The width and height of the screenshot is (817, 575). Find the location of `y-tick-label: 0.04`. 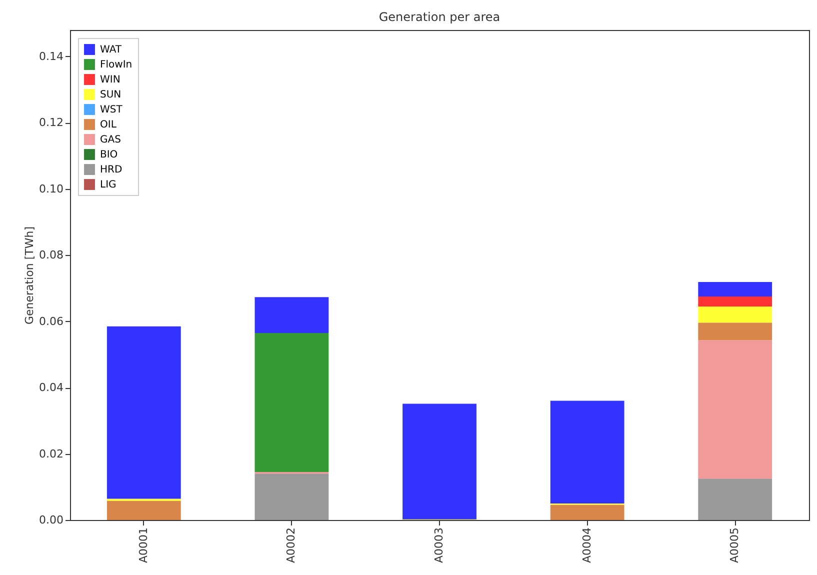

y-tick-label: 0.04 is located at coordinates (51, 387).